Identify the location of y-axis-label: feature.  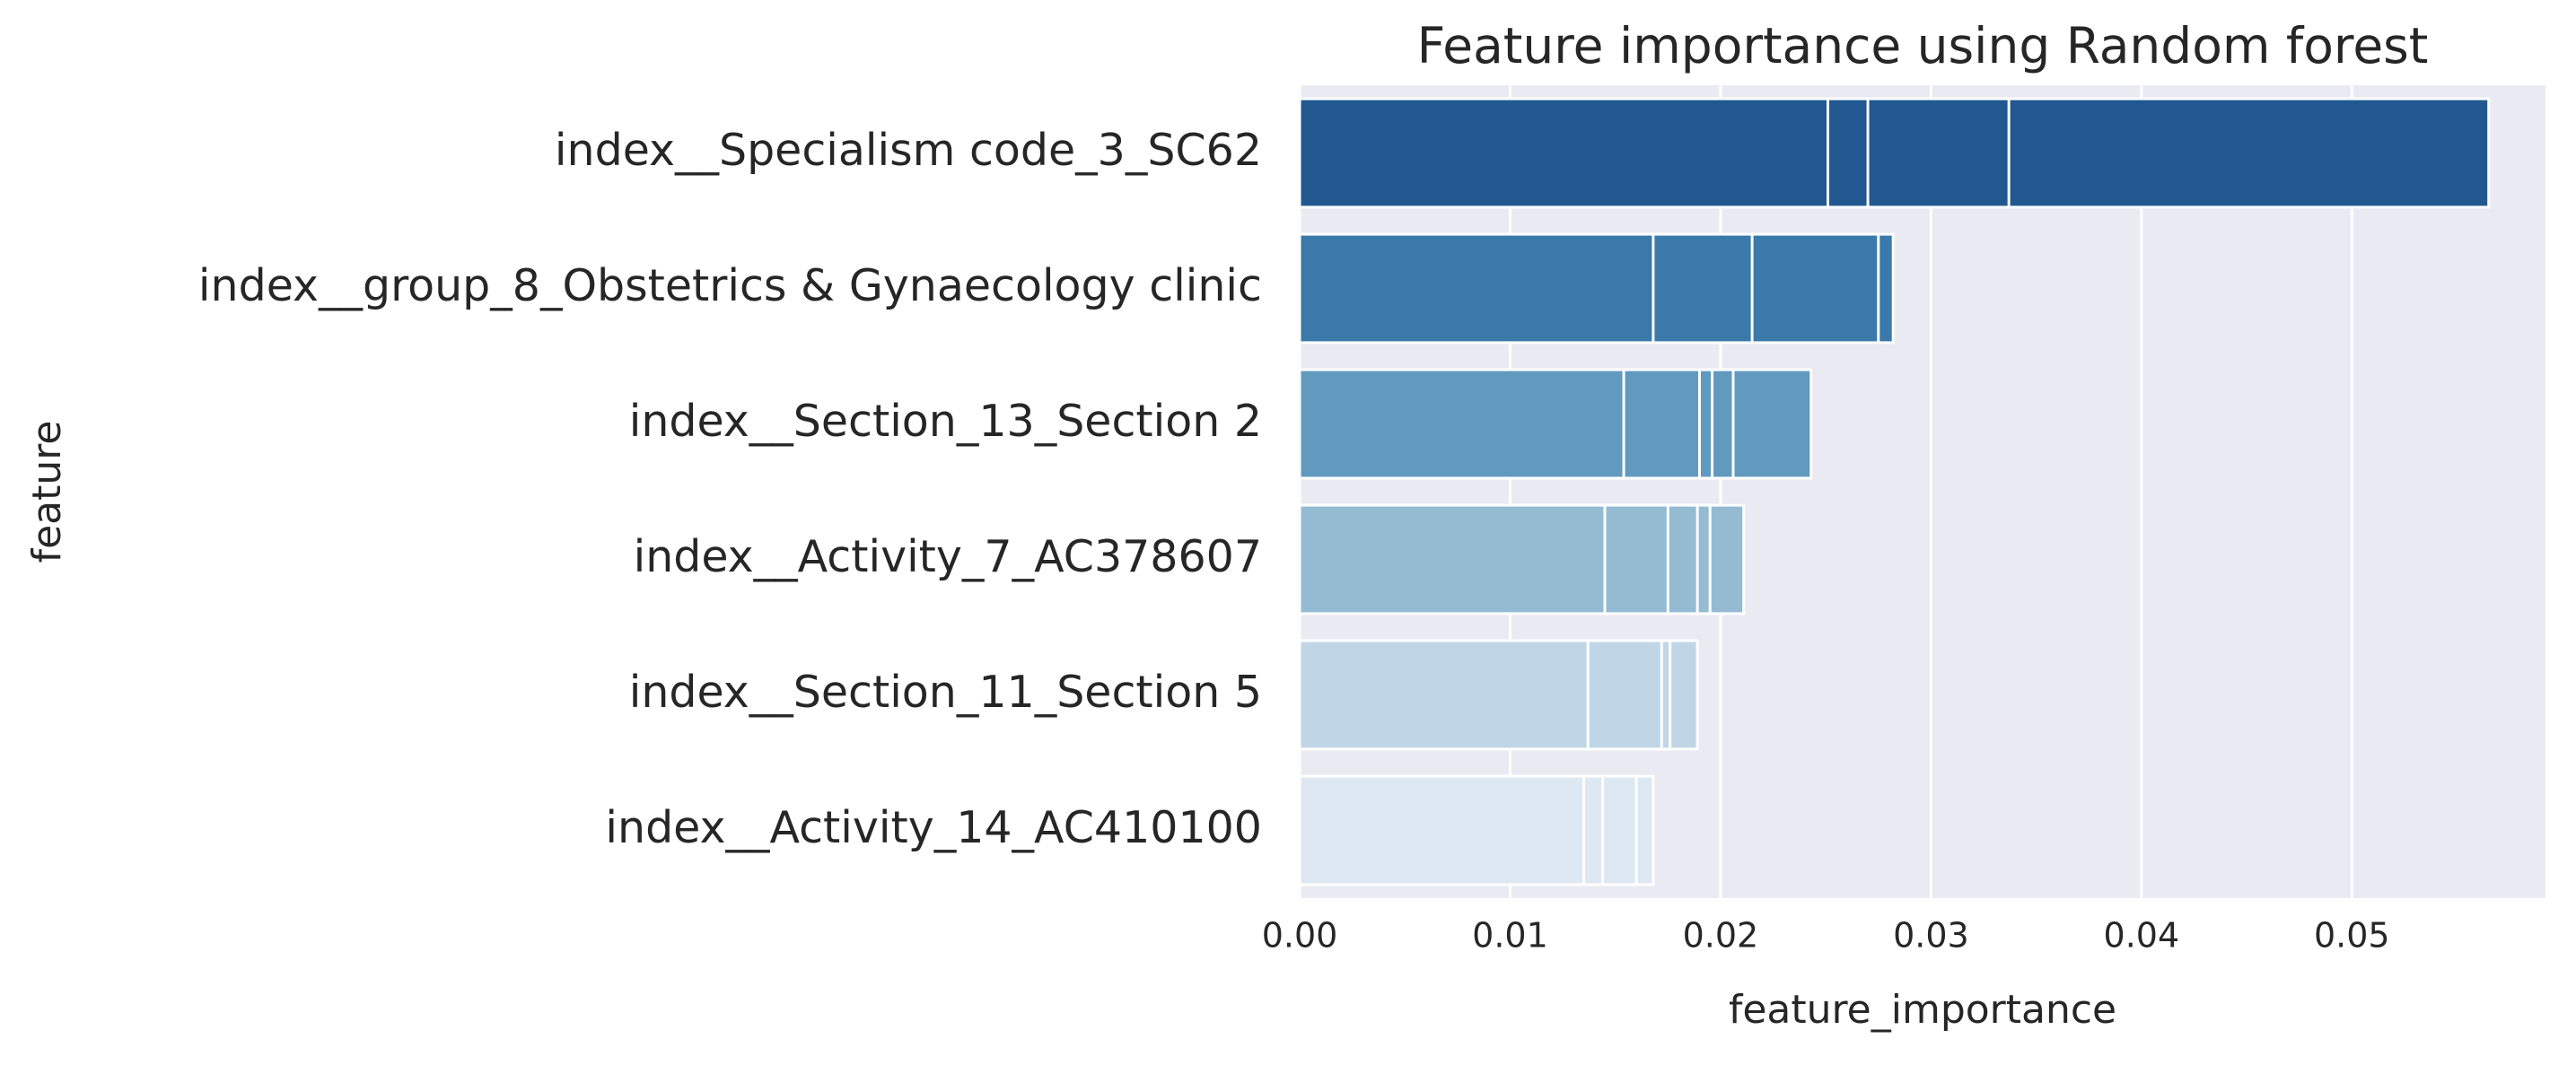
(47, 492).